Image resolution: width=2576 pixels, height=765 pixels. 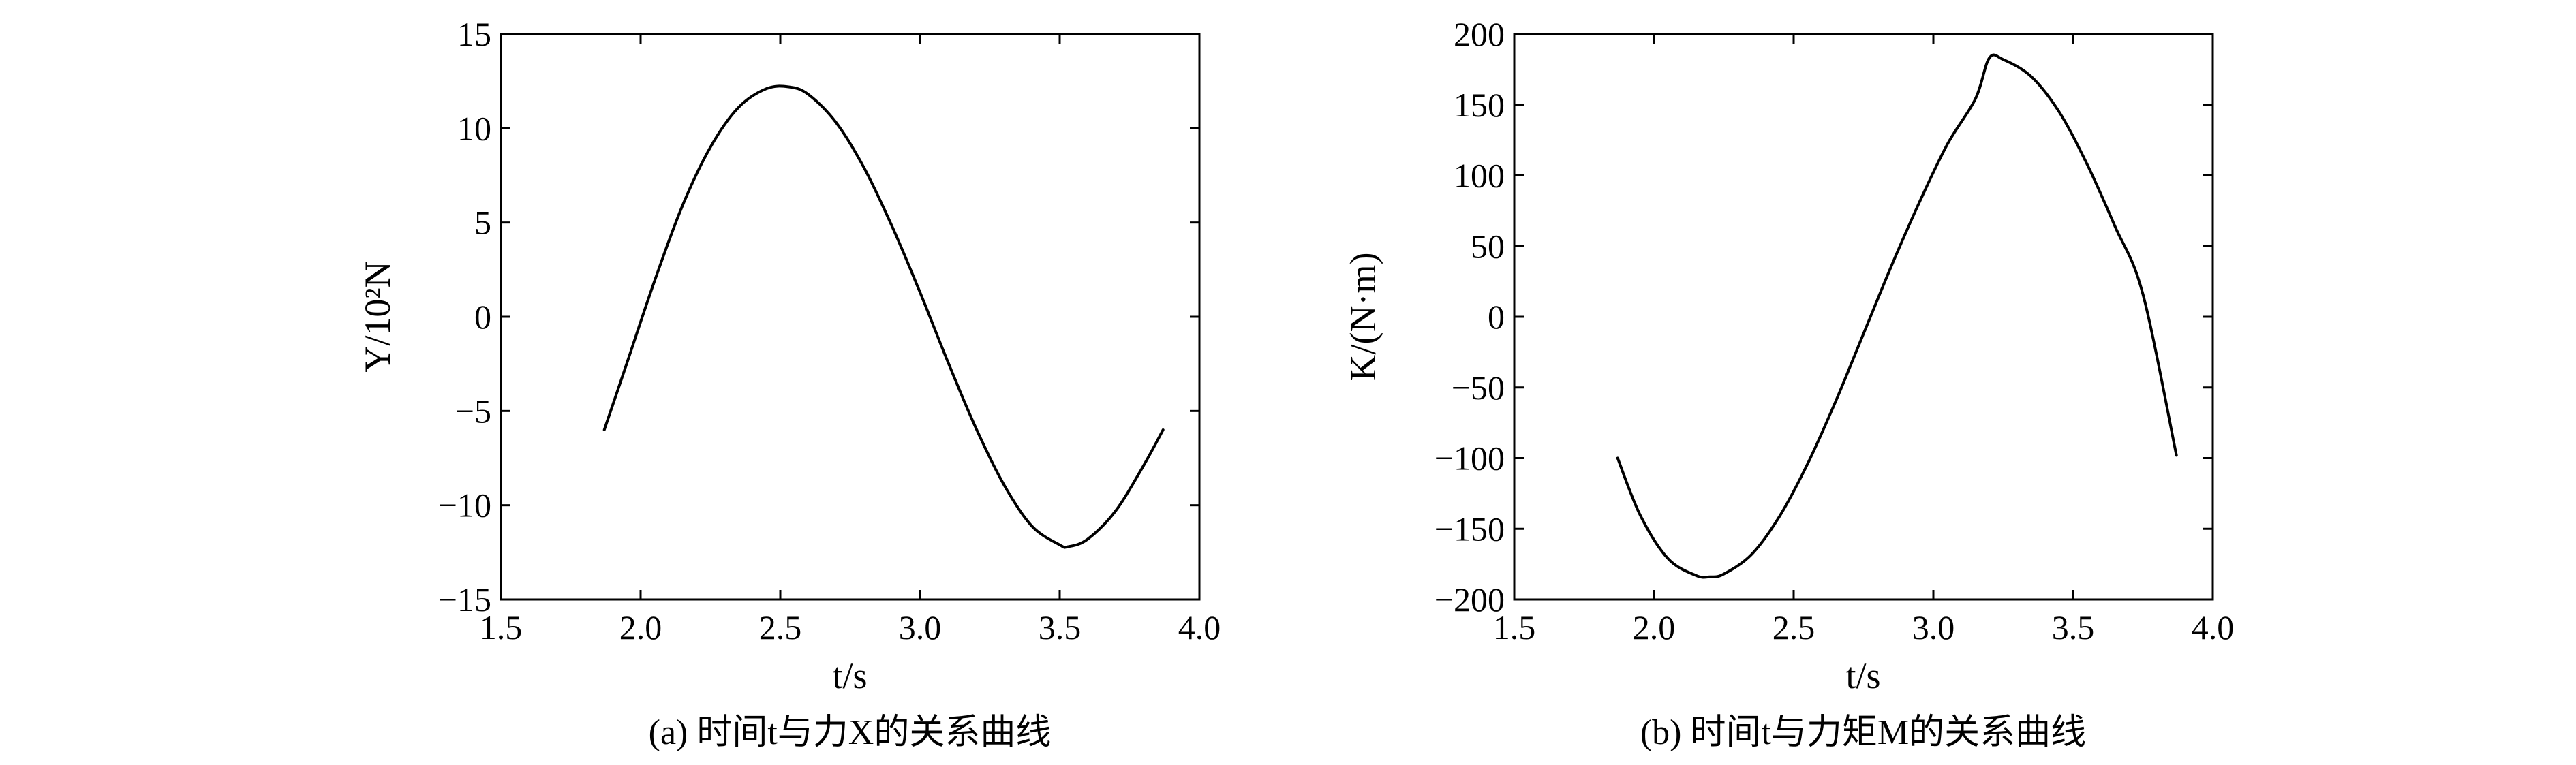 What do you see at coordinates (1480, 176) in the screenshot?
I see `y-tick-label-b-6: 100` at bounding box center [1480, 176].